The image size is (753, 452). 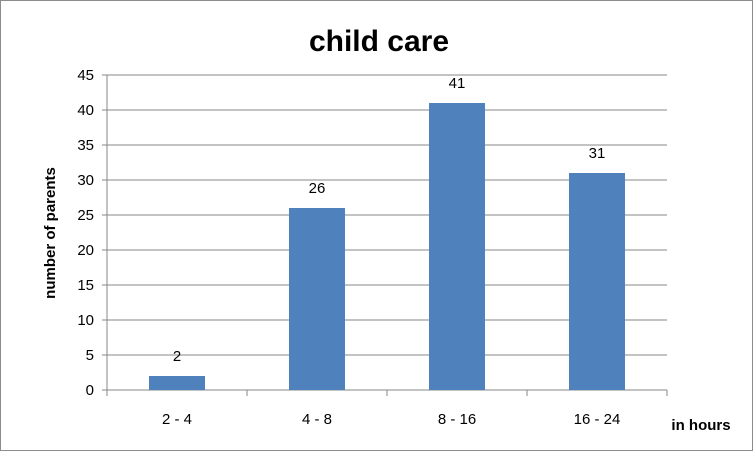 I want to click on y-tick-label: 20, so click(x=85, y=250).